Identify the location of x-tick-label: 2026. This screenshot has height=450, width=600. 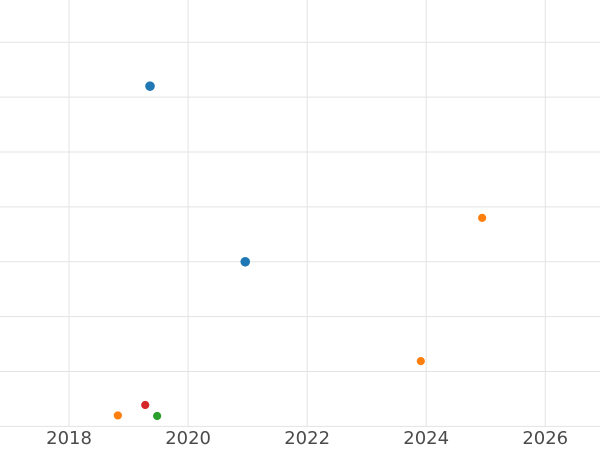
(545, 438).